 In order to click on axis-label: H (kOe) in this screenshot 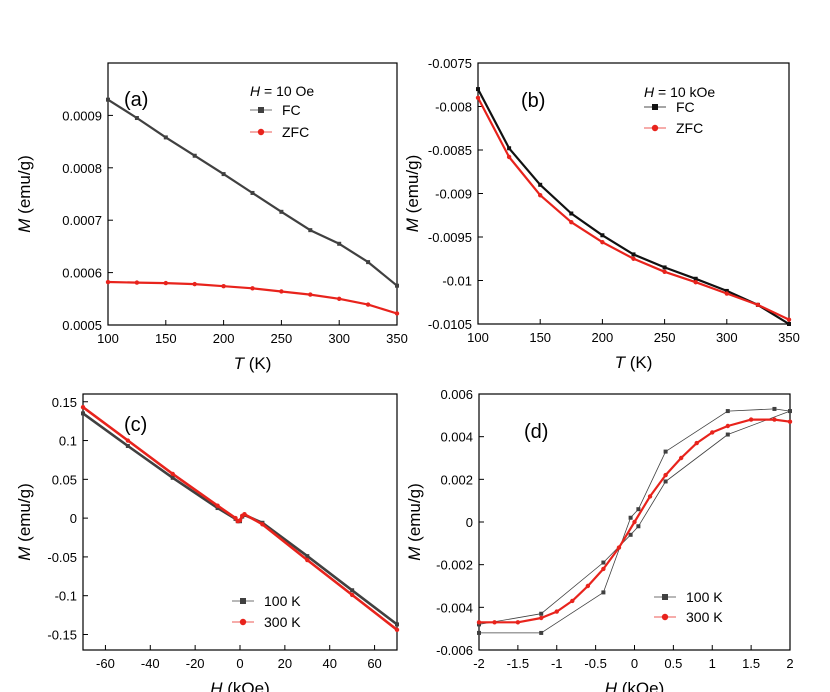, I will do `click(635, 685)`.